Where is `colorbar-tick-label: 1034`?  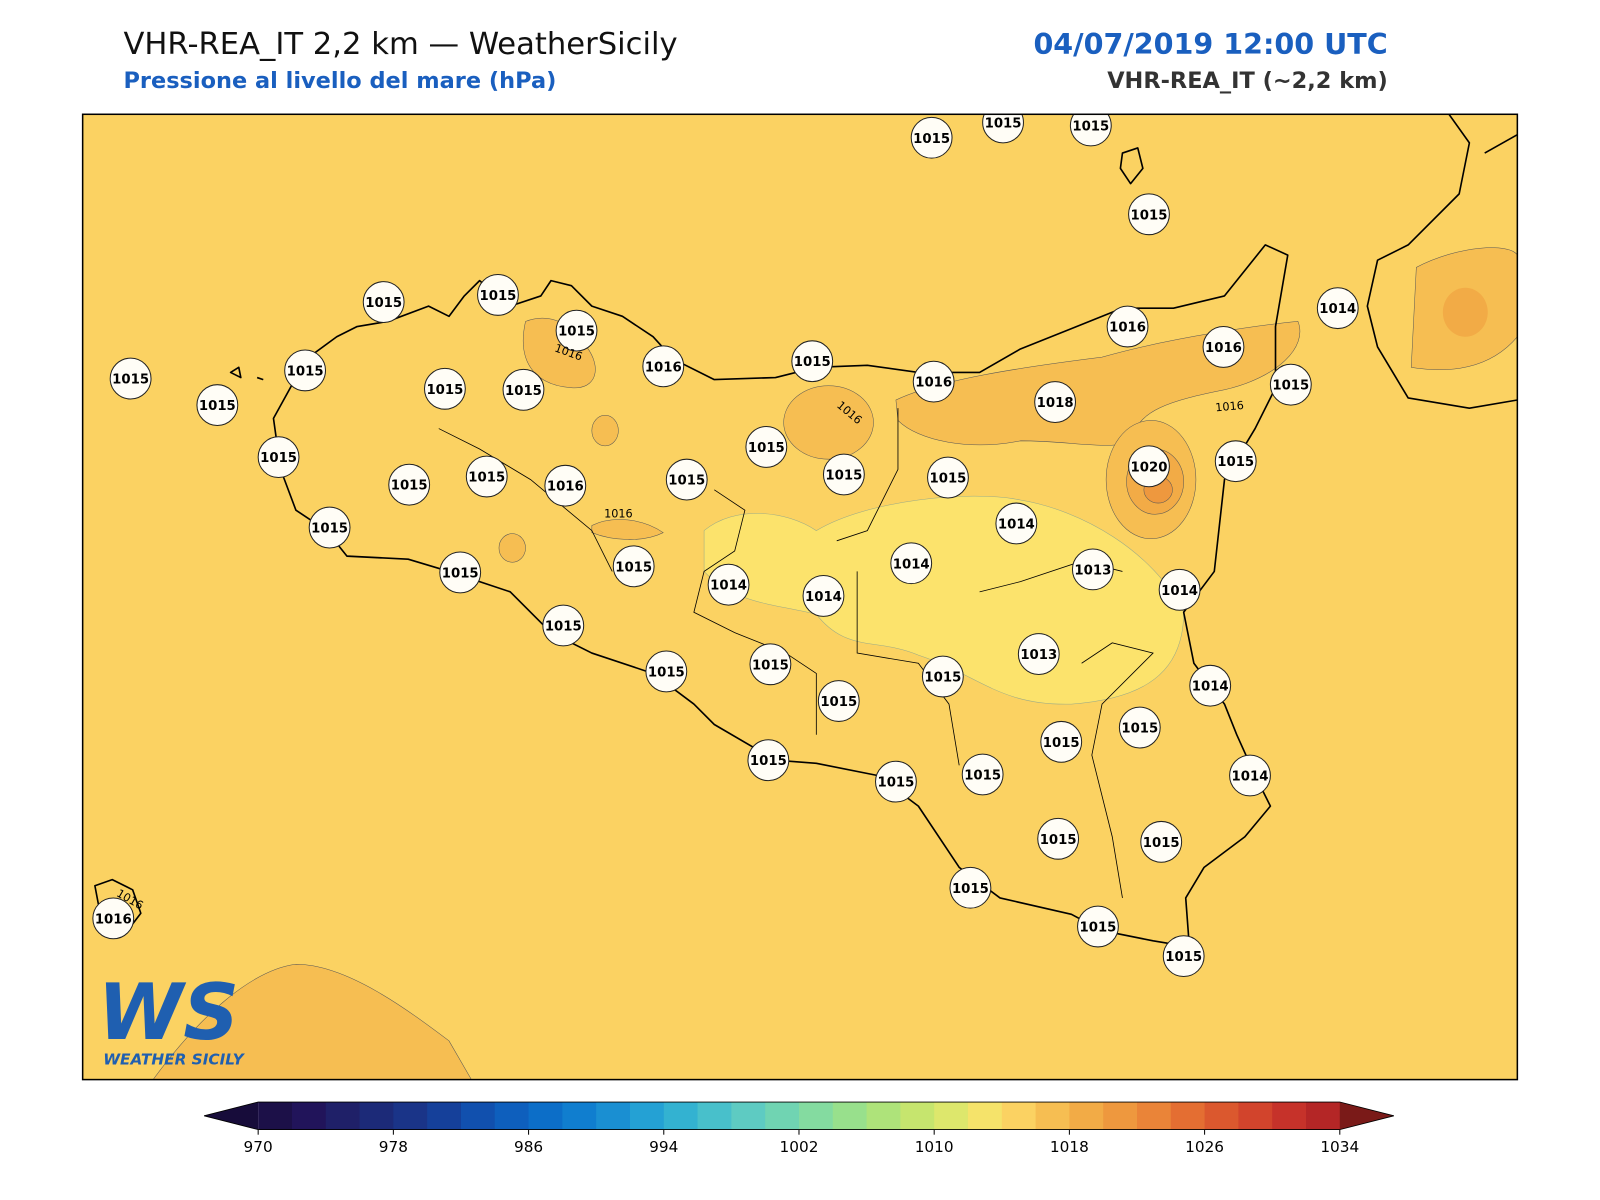
colorbar-tick-label: 1034 is located at coordinates (1339, 1147).